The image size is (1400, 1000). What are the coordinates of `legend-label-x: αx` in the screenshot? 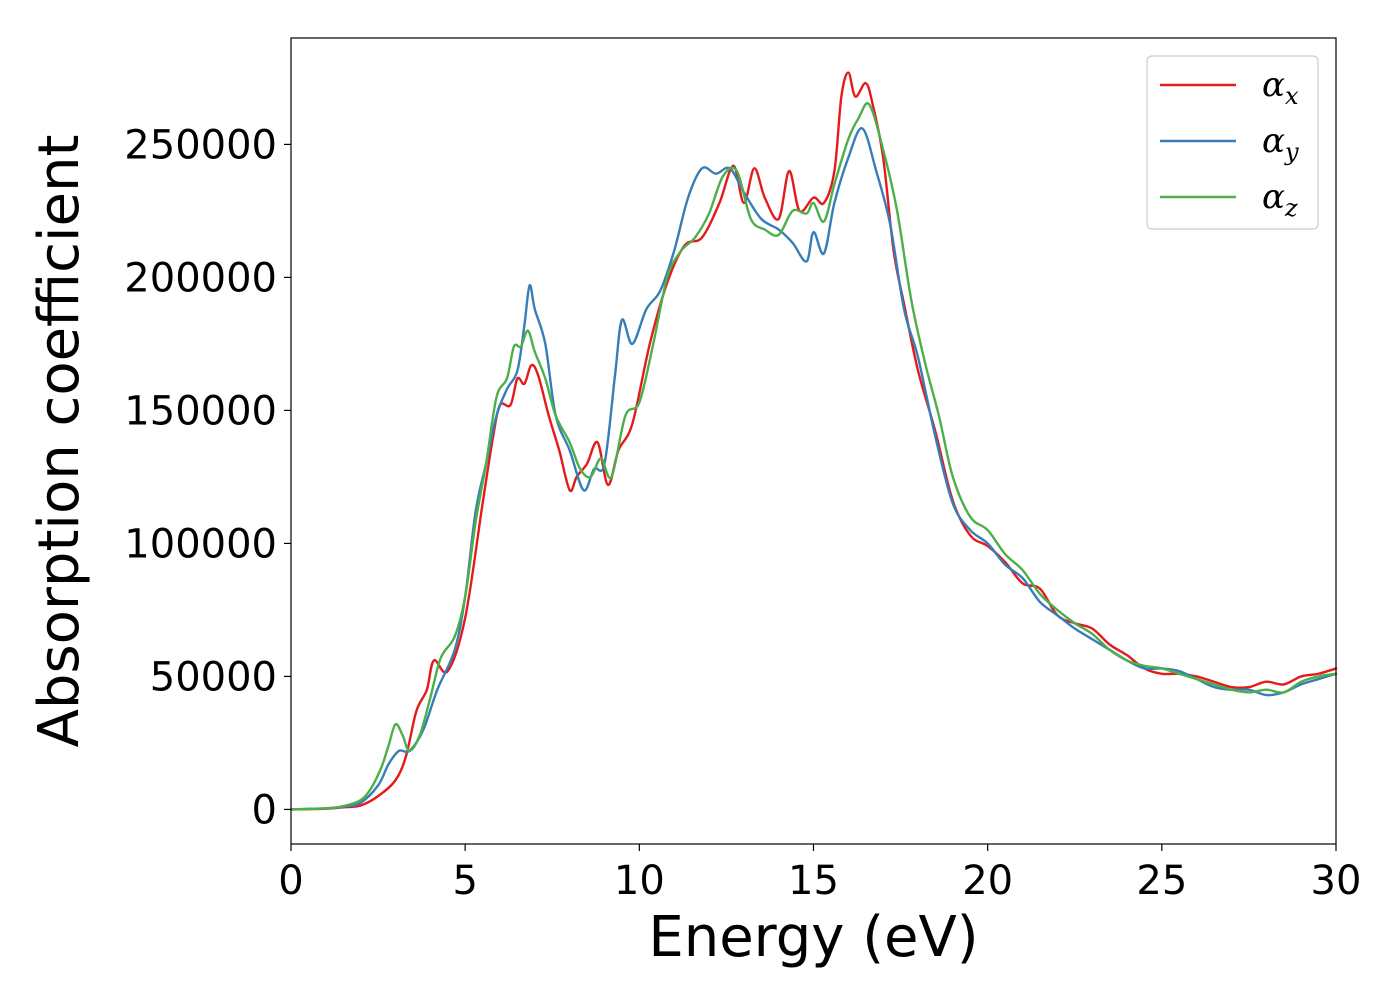 It's located at (1280, 87).